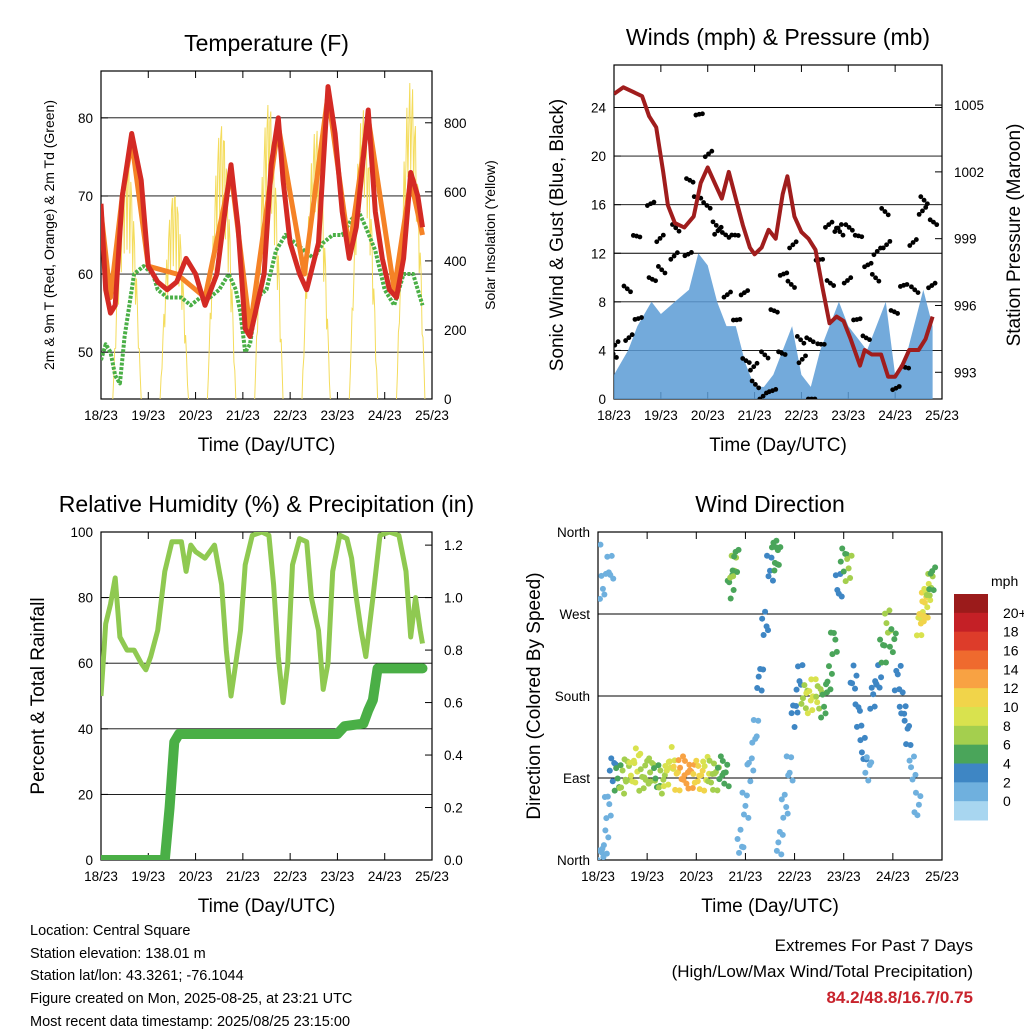 The image size is (1024, 1034). What do you see at coordinates (110, 931) in the screenshot?
I see `station-location: Location: Central Square` at bounding box center [110, 931].